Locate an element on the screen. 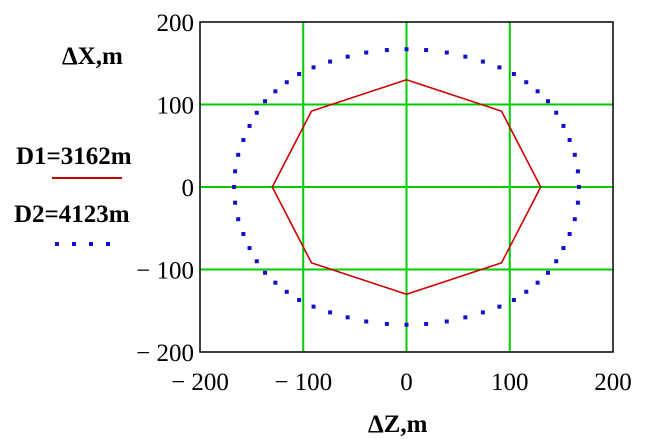 The height and width of the screenshot is (439, 645). y-tick-label: 200 is located at coordinates (176, 23).